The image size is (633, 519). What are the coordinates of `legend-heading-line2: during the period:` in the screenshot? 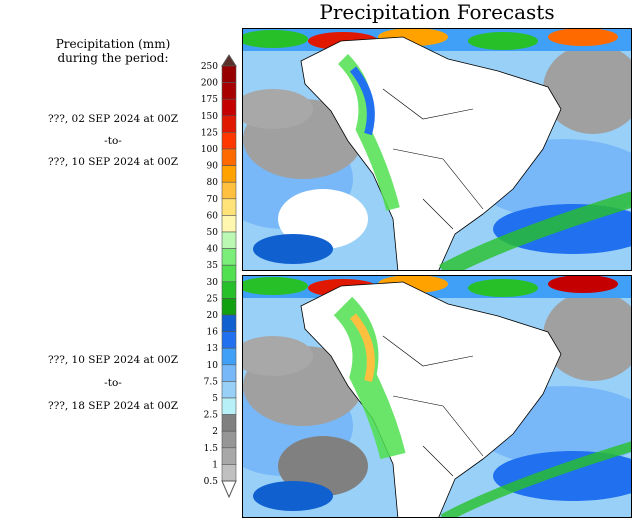 It's located at (113, 58).